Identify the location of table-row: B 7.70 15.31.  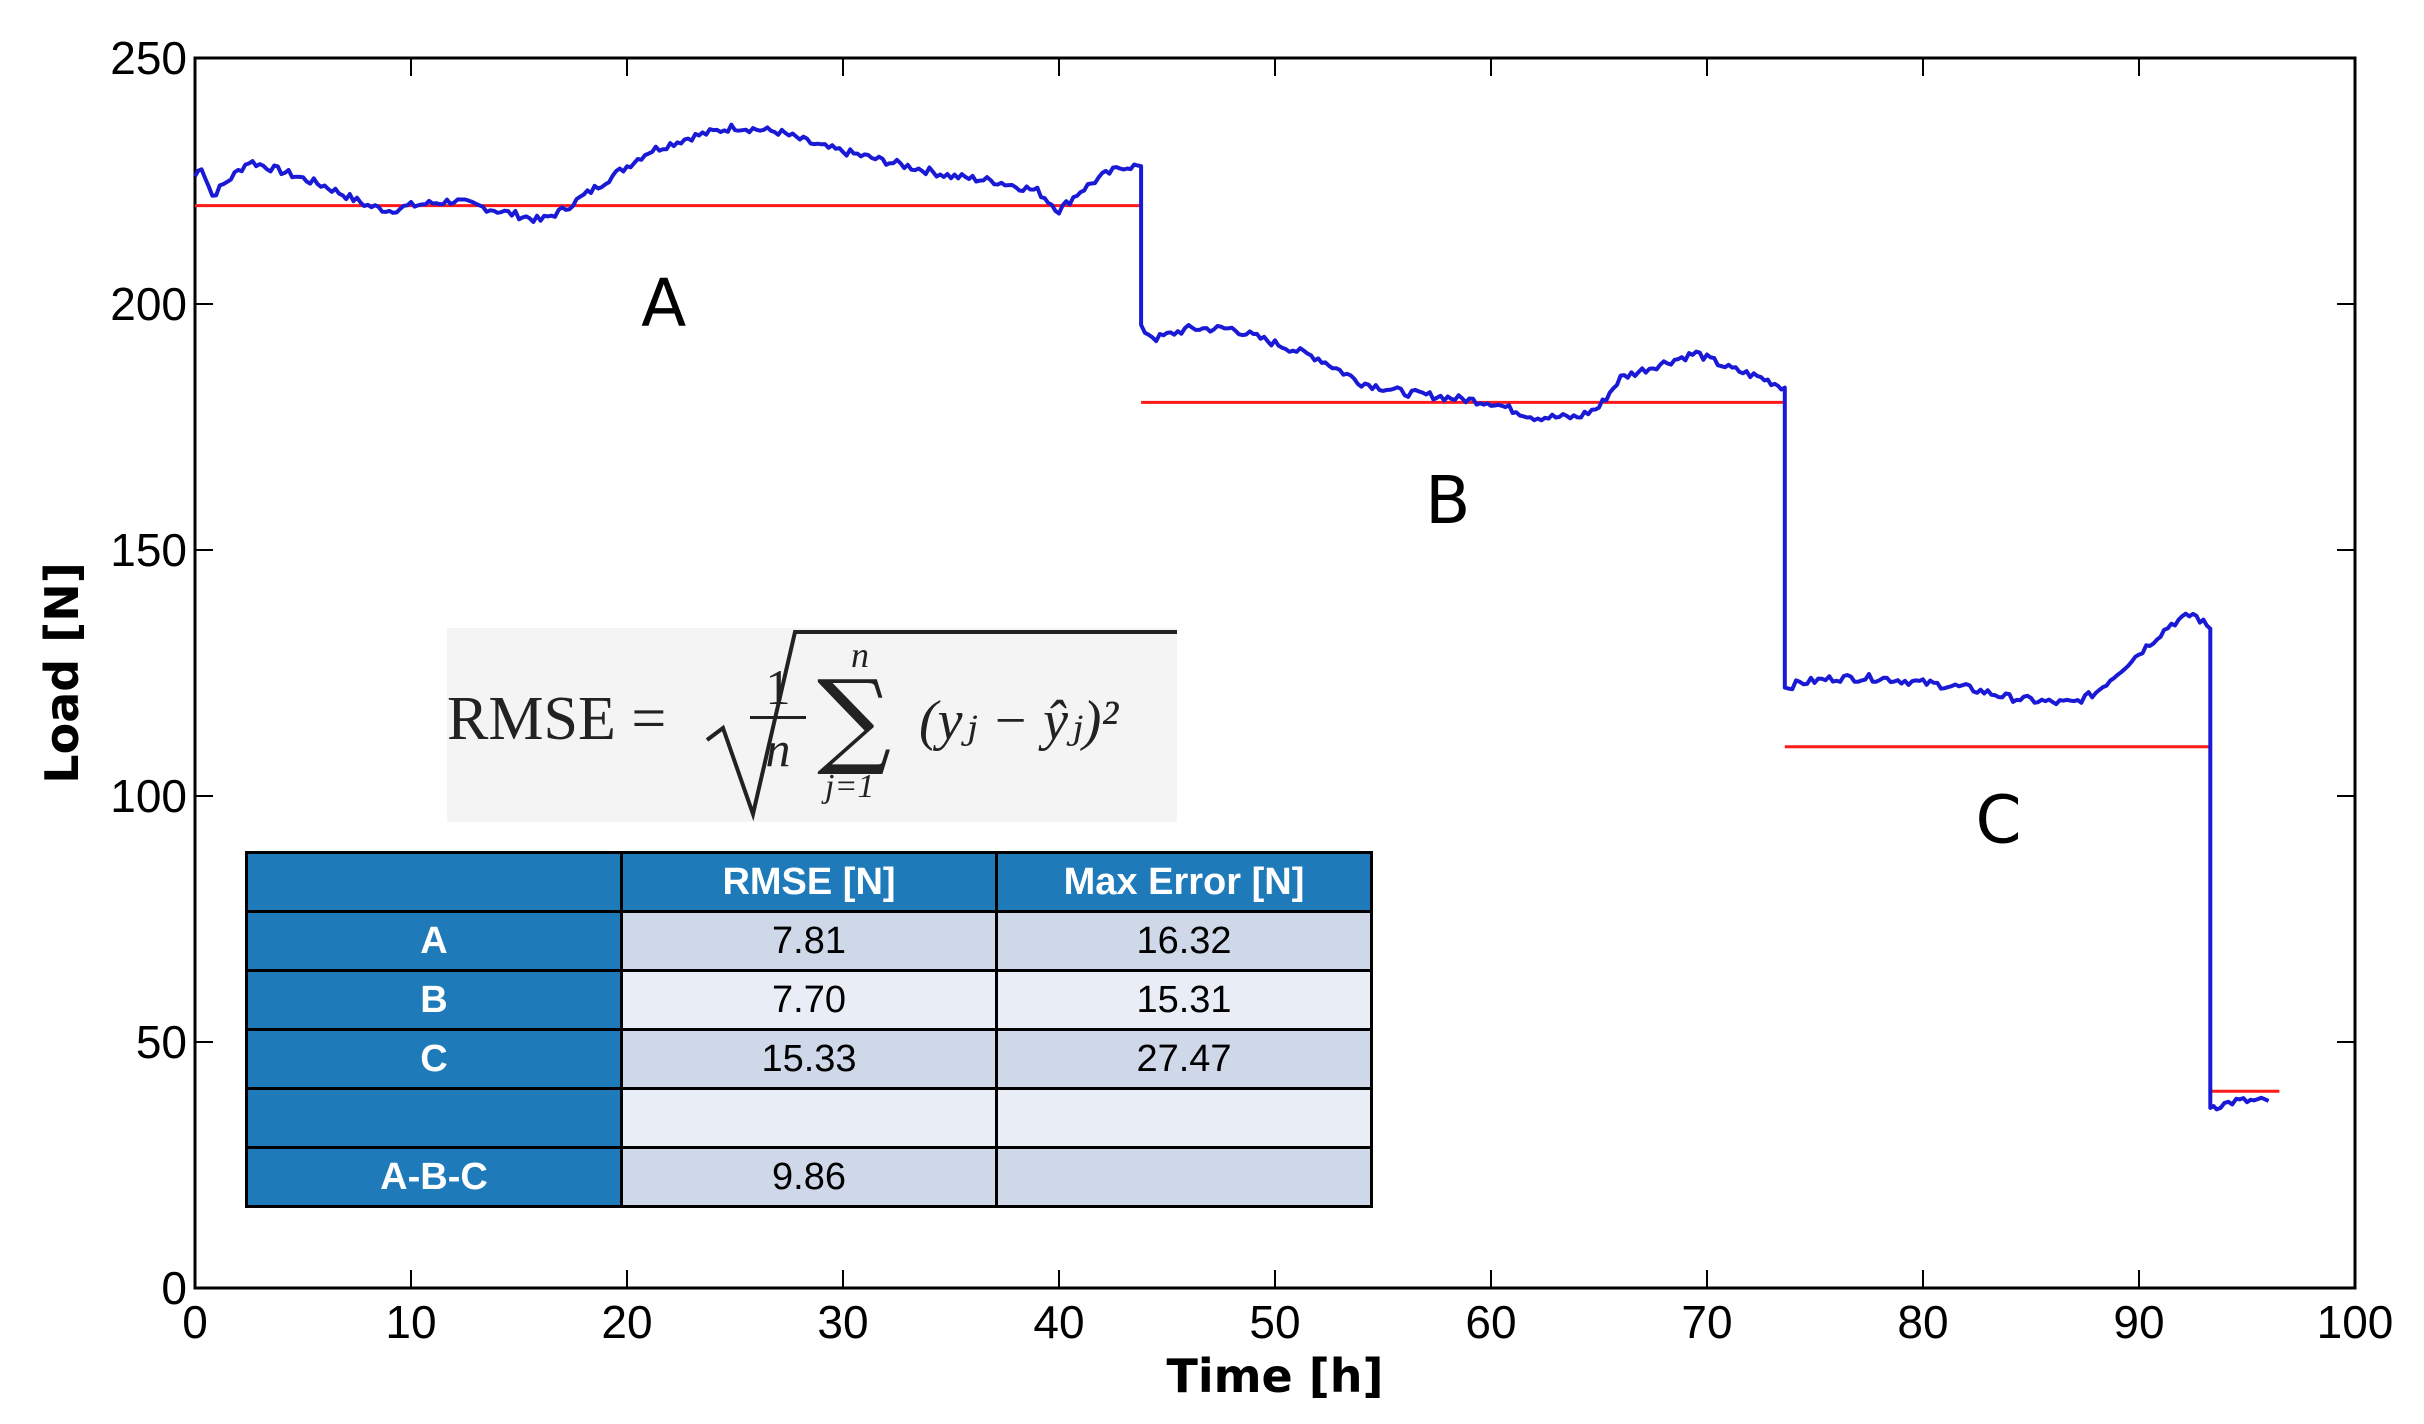
(809, 1000).